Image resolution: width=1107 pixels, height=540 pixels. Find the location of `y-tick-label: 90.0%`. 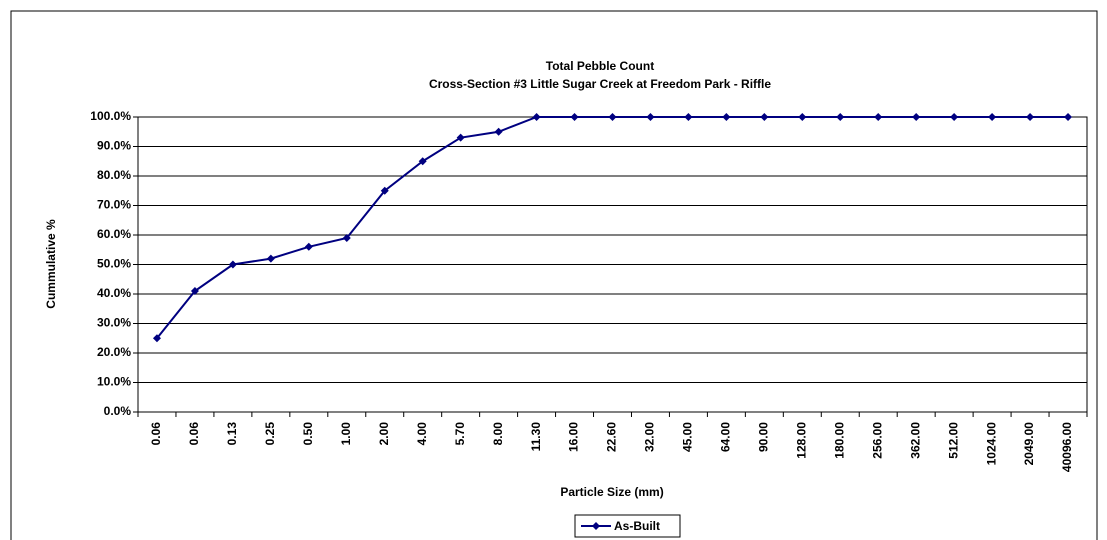

y-tick-label: 90.0% is located at coordinates (114, 146).